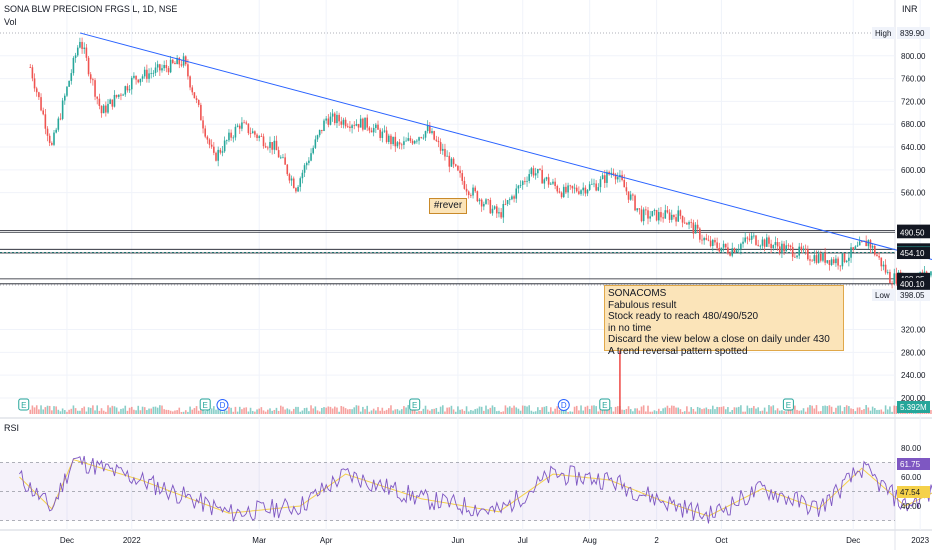 The height and width of the screenshot is (550, 932). Describe the element at coordinates (475, 404) in the screenshot. I see `event-markers: EEEEEEDDD` at that location.